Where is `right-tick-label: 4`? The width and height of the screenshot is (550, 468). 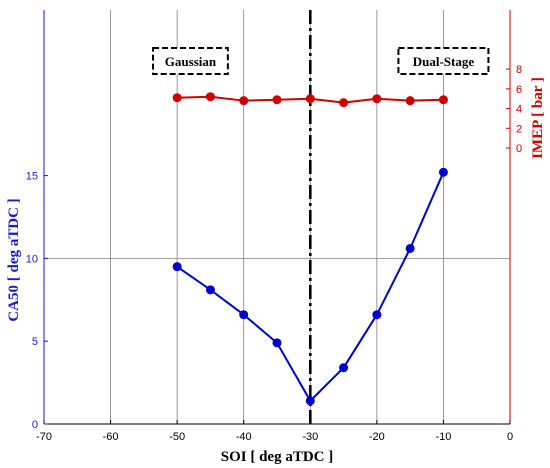
right-tick-label: 4 is located at coordinates (519, 110).